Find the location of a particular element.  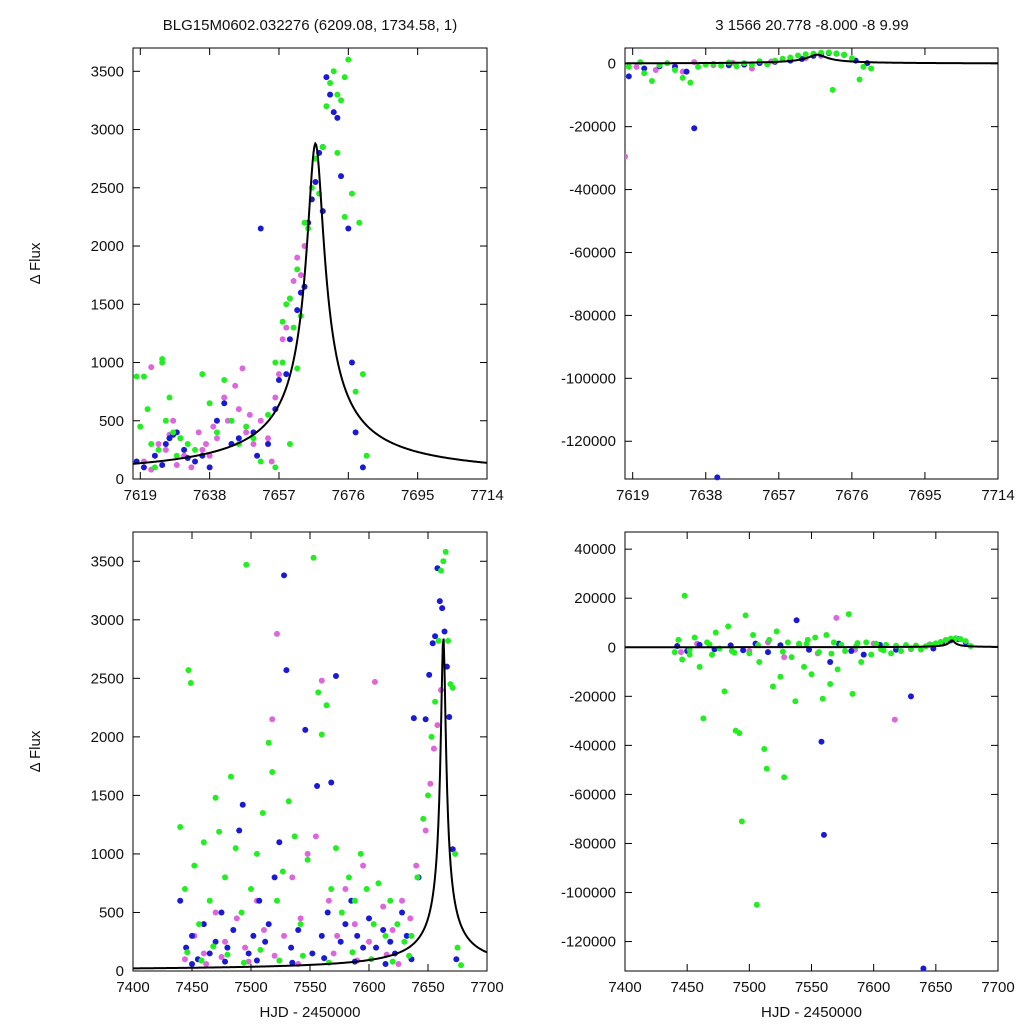

top-left-xtick-label: 7638 is located at coordinates (209, 495).